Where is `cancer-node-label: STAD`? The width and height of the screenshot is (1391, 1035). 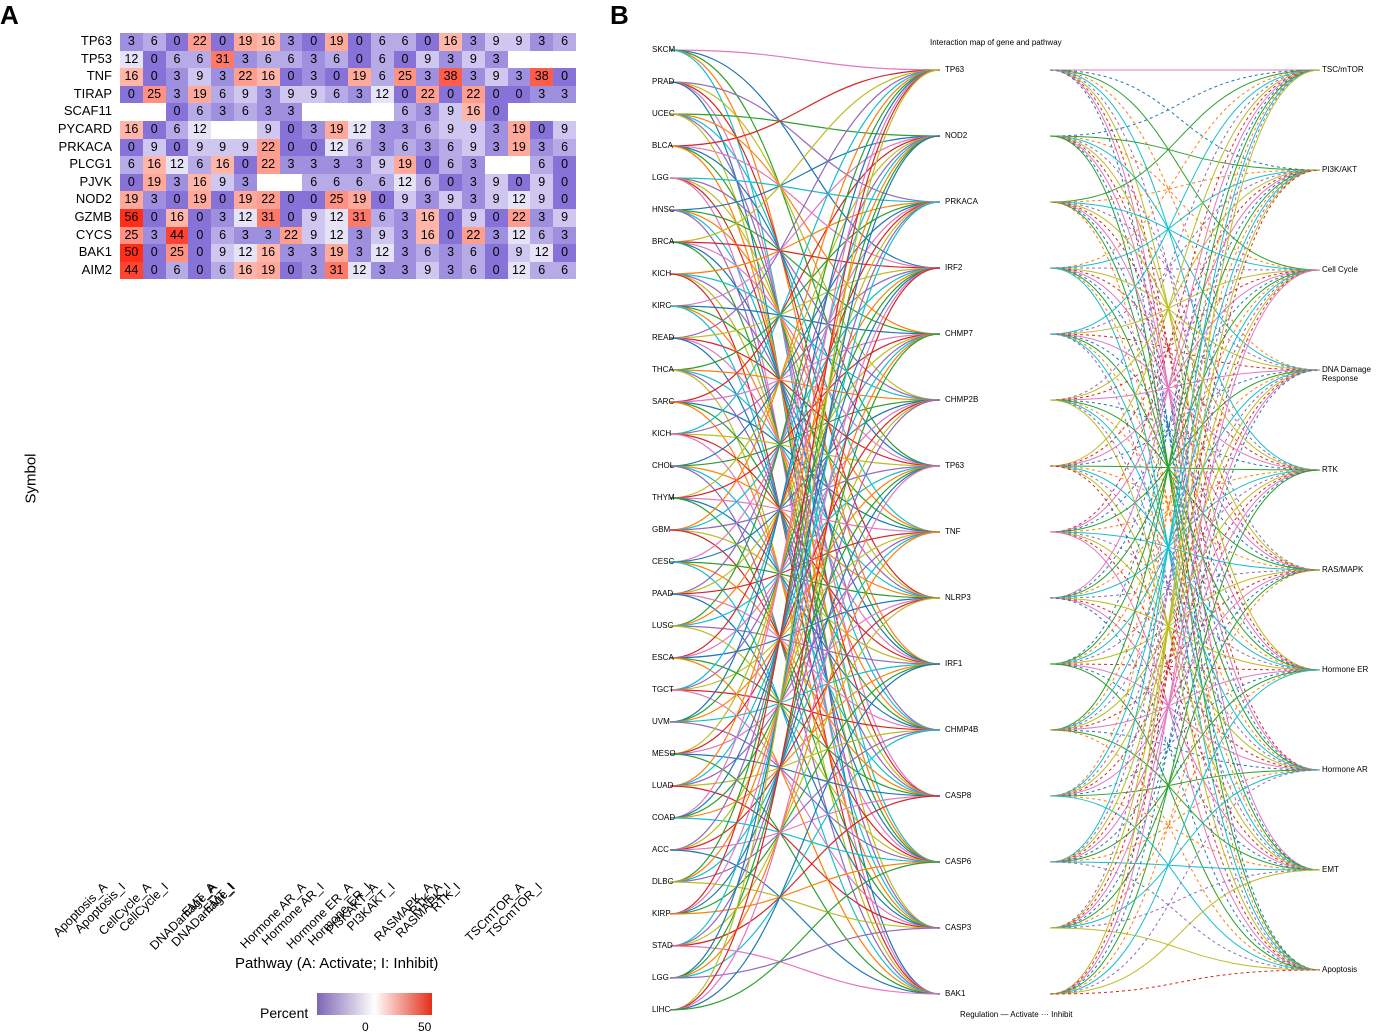
cancer-node-label: STAD is located at coordinates (662, 945).